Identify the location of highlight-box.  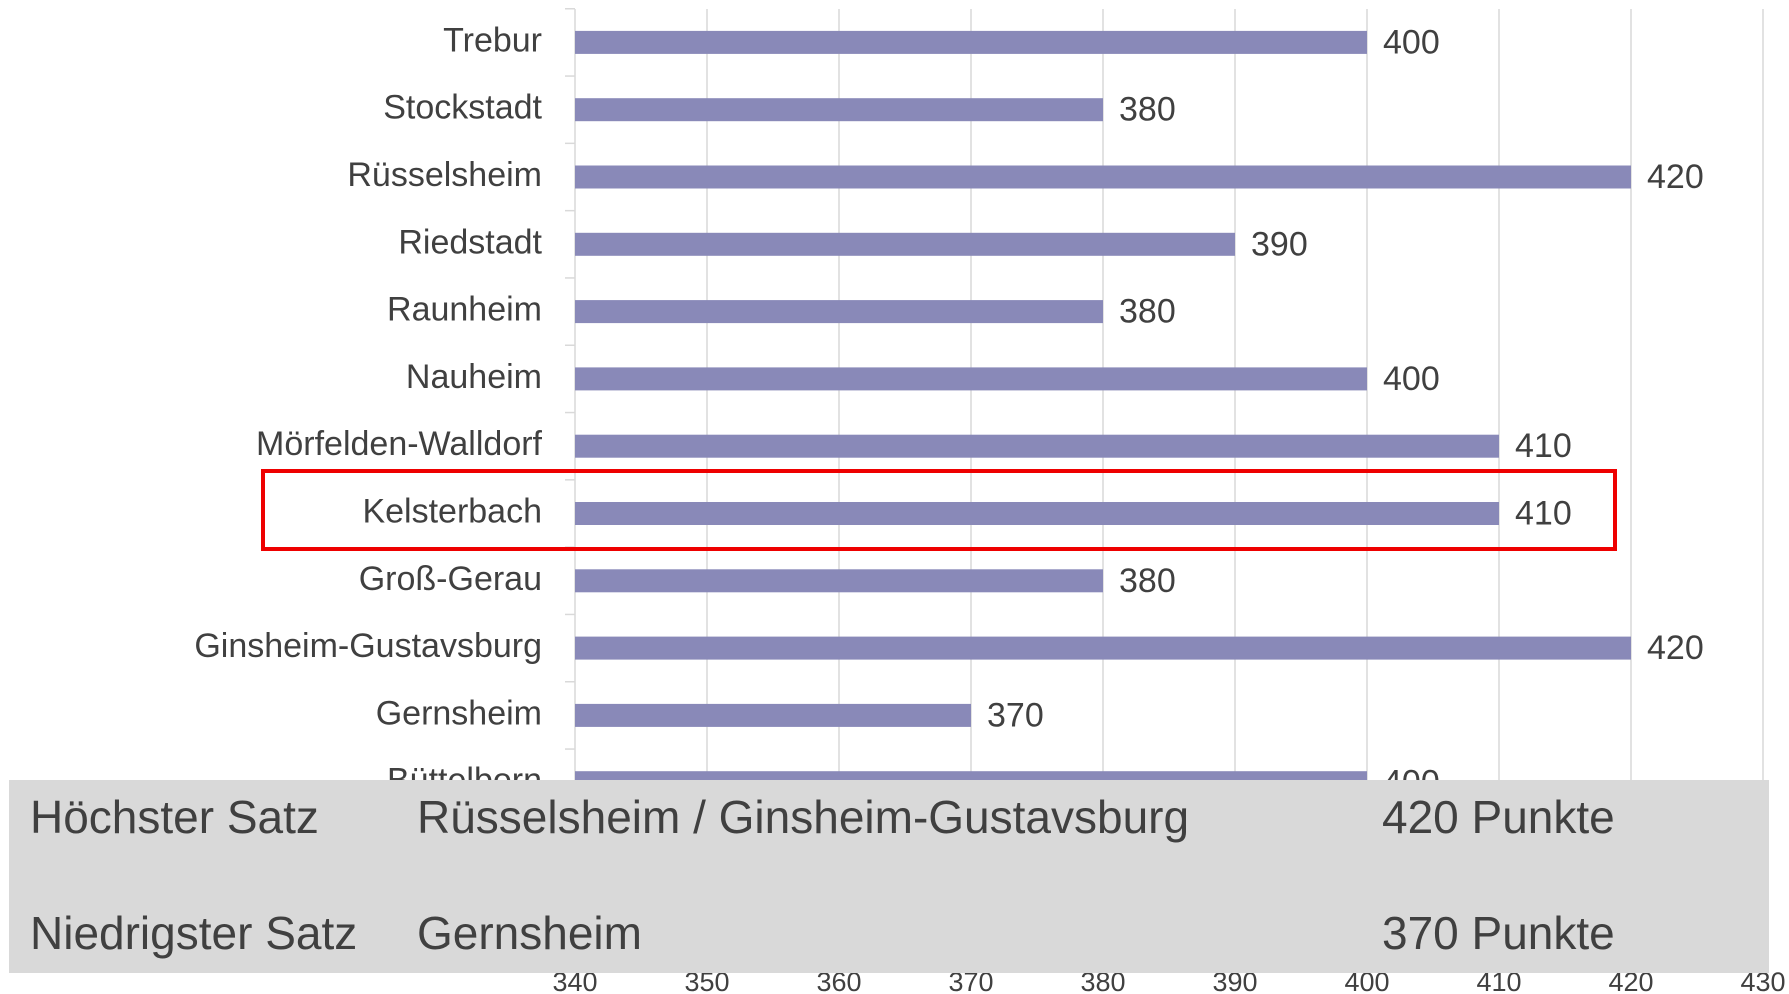
(939, 510).